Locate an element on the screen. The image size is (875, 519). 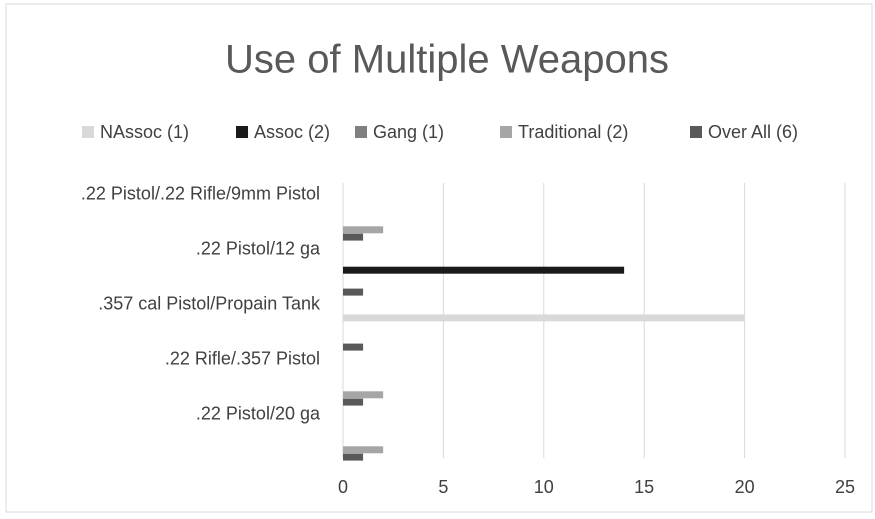
y-tick-label: .22 Pistol/20 ga is located at coordinates (258, 413).